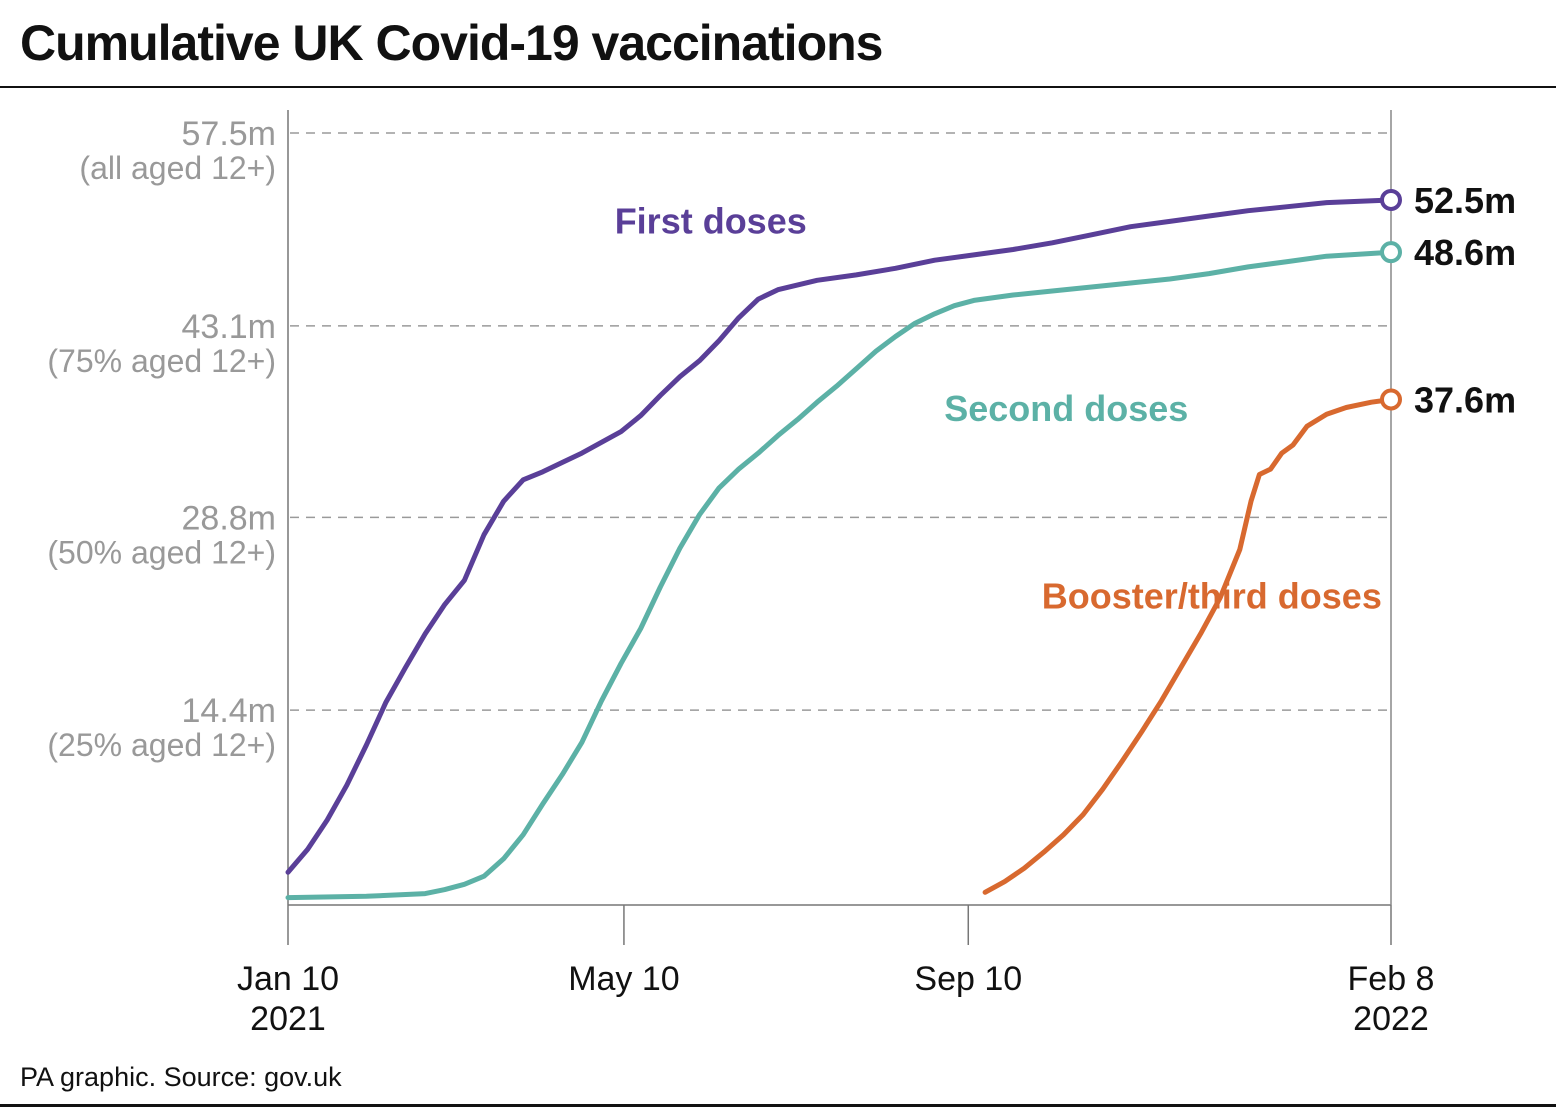  Describe the element at coordinates (181, 1077) in the screenshot. I see `source-note: PA graphic. Source: gov.uk` at that location.